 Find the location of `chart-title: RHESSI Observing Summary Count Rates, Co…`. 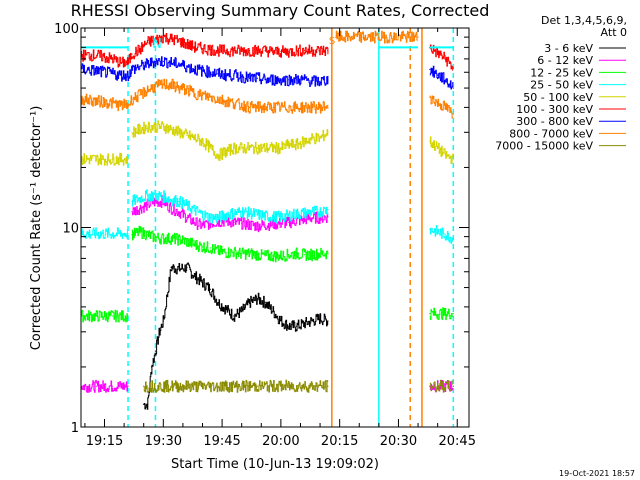

chart-title: RHESSI Observing Summary Count Rates, Co… is located at coordinates (280, 10).